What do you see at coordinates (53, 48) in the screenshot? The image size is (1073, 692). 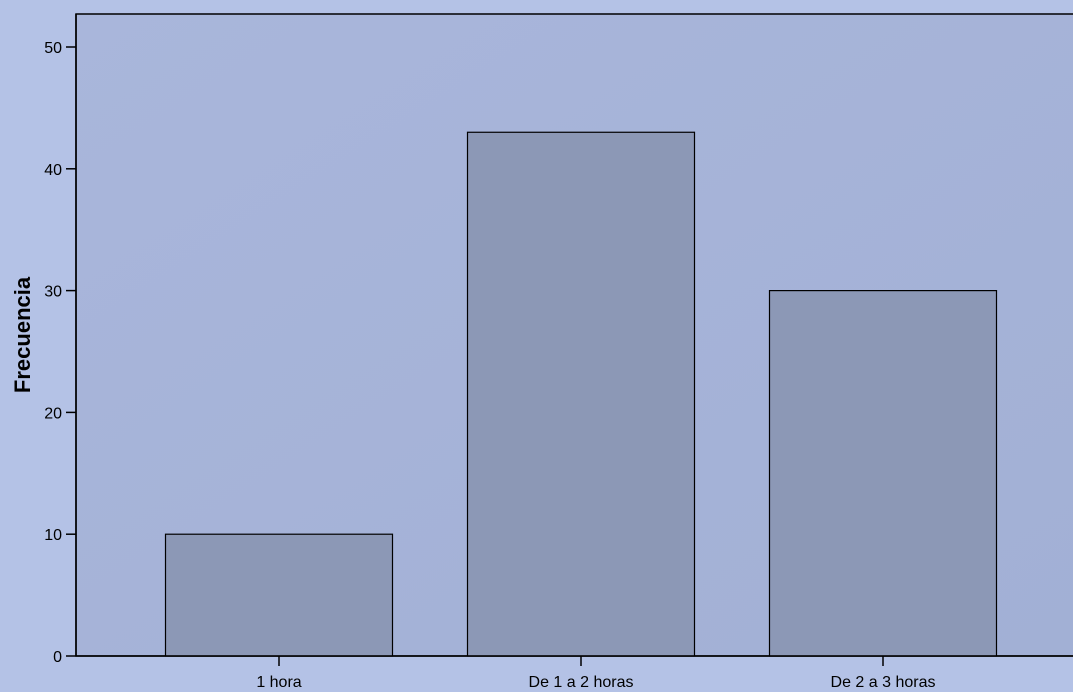 I see `y-tick-label: 50` at bounding box center [53, 48].